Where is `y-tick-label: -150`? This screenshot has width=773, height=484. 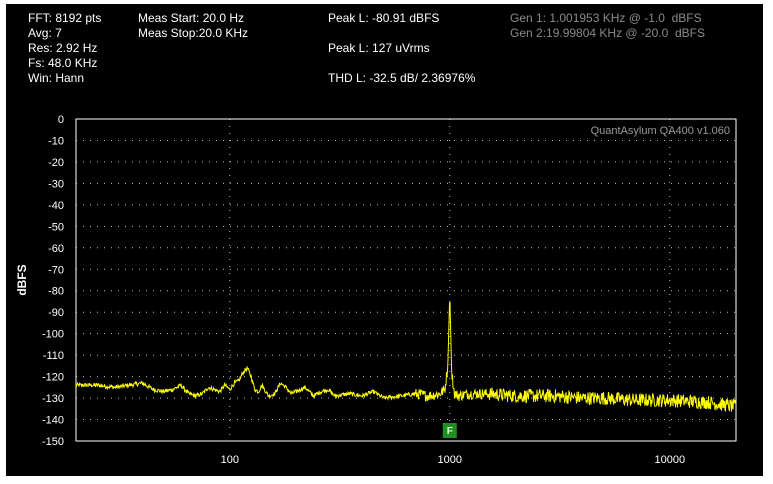 y-tick-label: -150 is located at coordinates (53, 442).